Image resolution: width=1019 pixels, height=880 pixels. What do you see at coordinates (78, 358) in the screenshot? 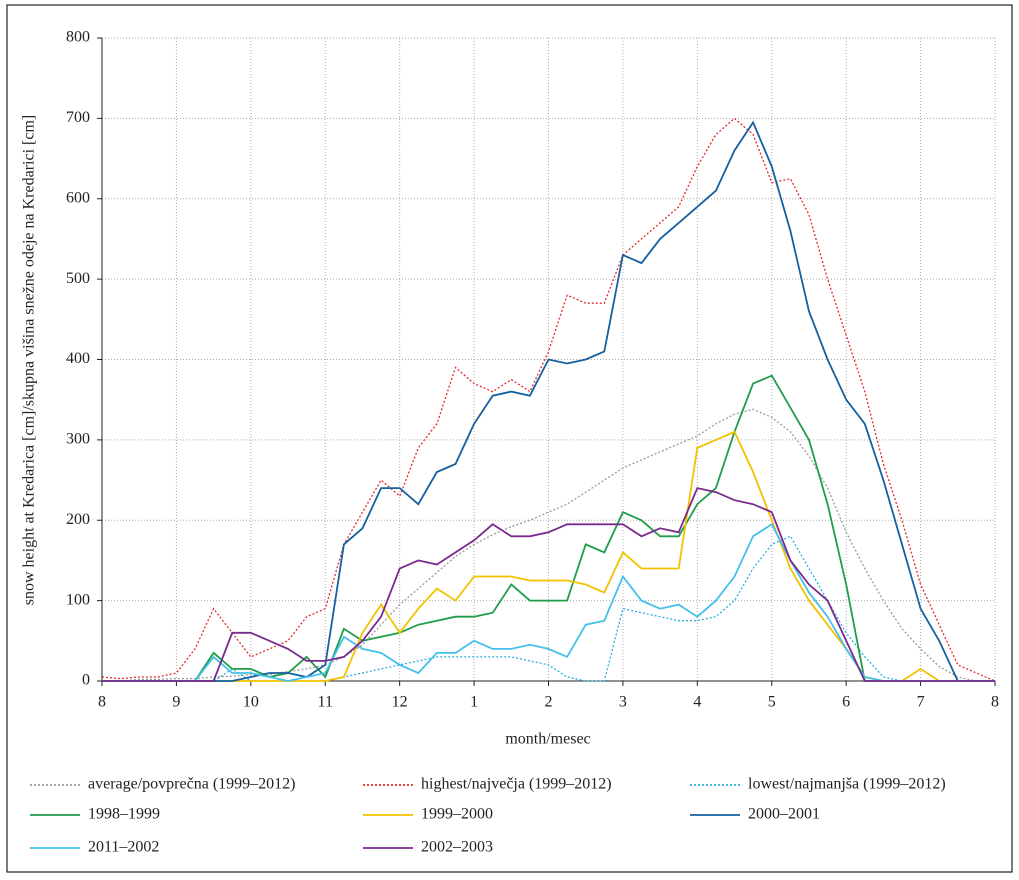
I see `y-tick-label: 400` at bounding box center [78, 358].